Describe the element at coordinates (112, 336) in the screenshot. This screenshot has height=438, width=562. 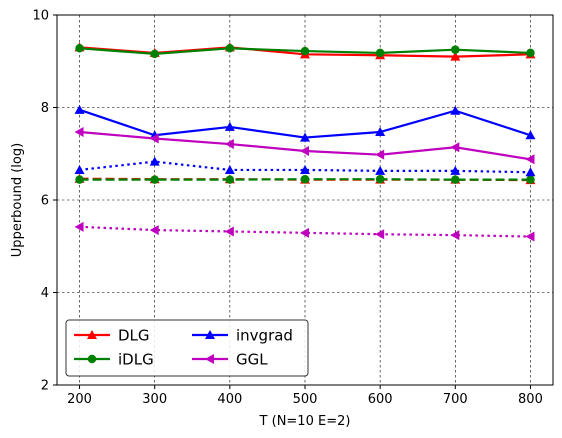
I see `legend-entry: DLG` at that location.